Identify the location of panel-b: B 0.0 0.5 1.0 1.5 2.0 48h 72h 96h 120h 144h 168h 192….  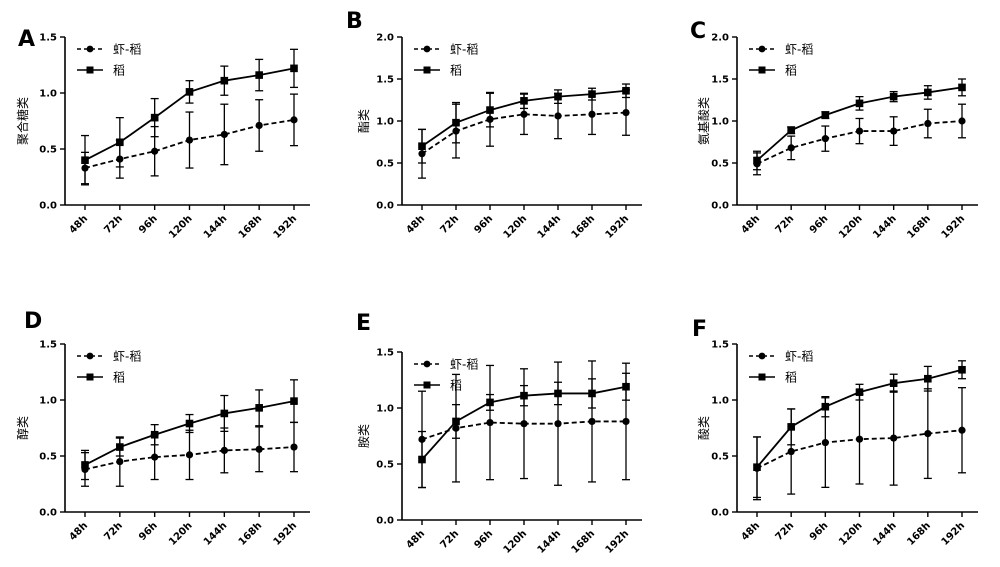
(494, 125).